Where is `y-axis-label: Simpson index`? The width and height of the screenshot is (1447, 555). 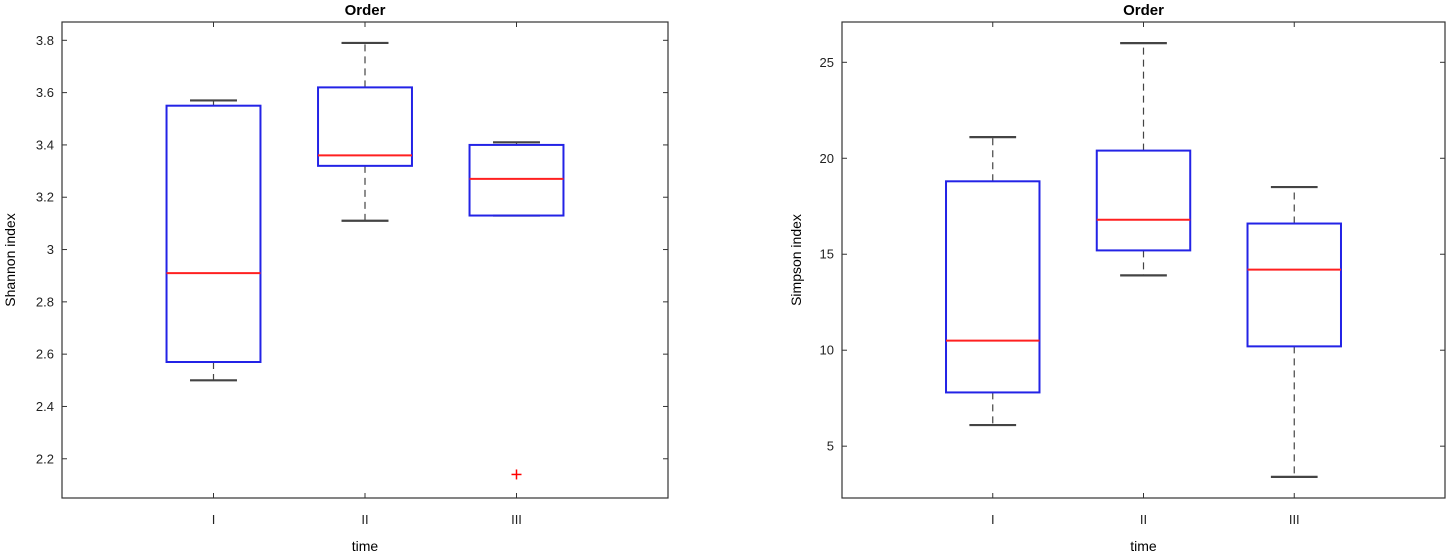
y-axis-label: Simpson index is located at coordinates (796, 260).